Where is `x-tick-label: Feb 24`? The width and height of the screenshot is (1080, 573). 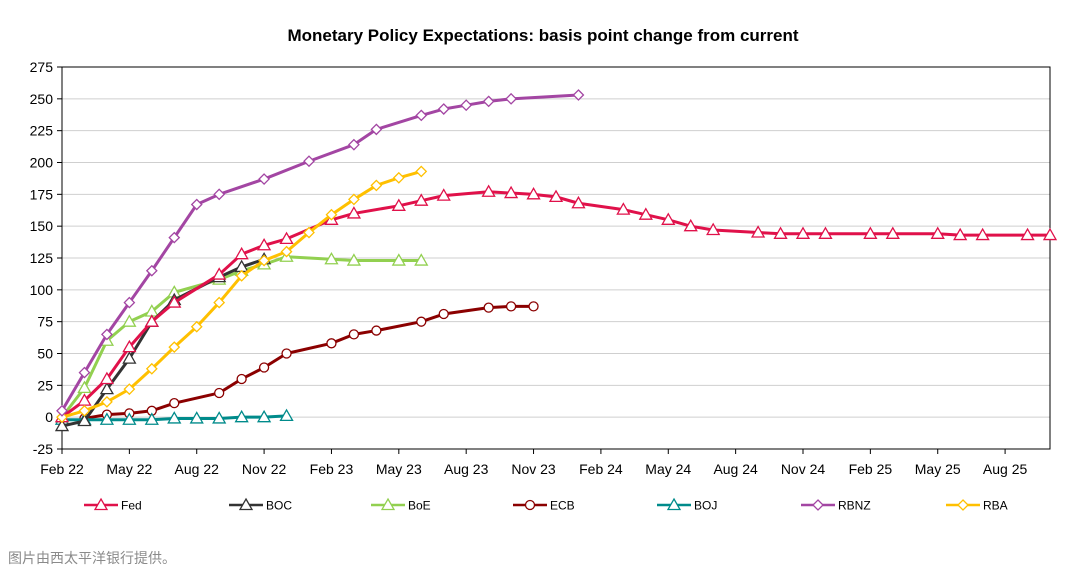 x-tick-label: Feb 24 is located at coordinates (601, 469).